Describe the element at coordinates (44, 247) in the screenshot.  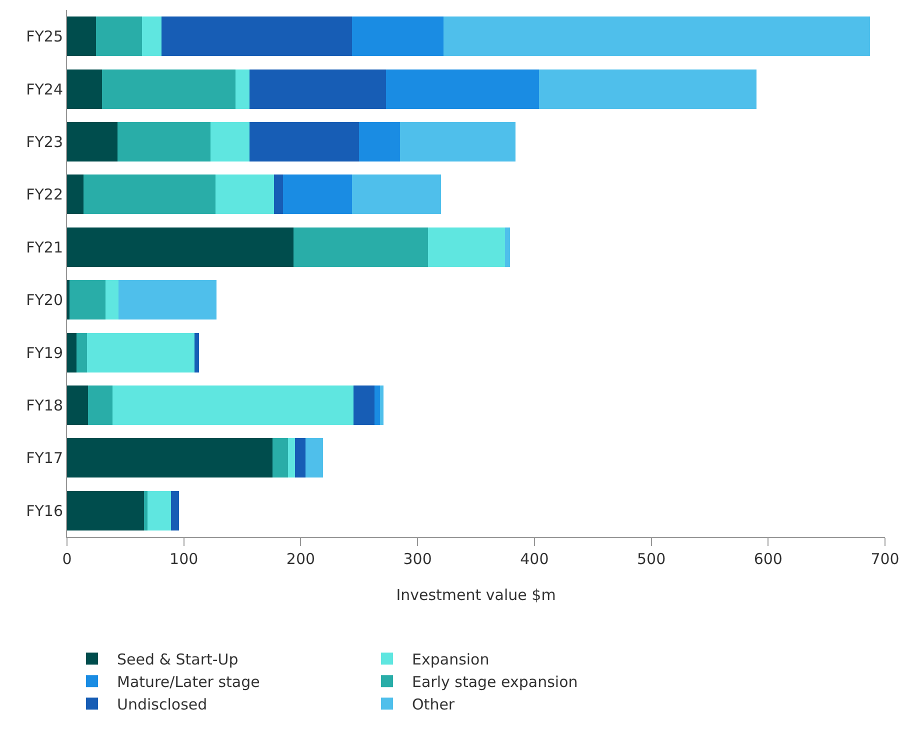
I see `y-tick-label: FY21` at that location.